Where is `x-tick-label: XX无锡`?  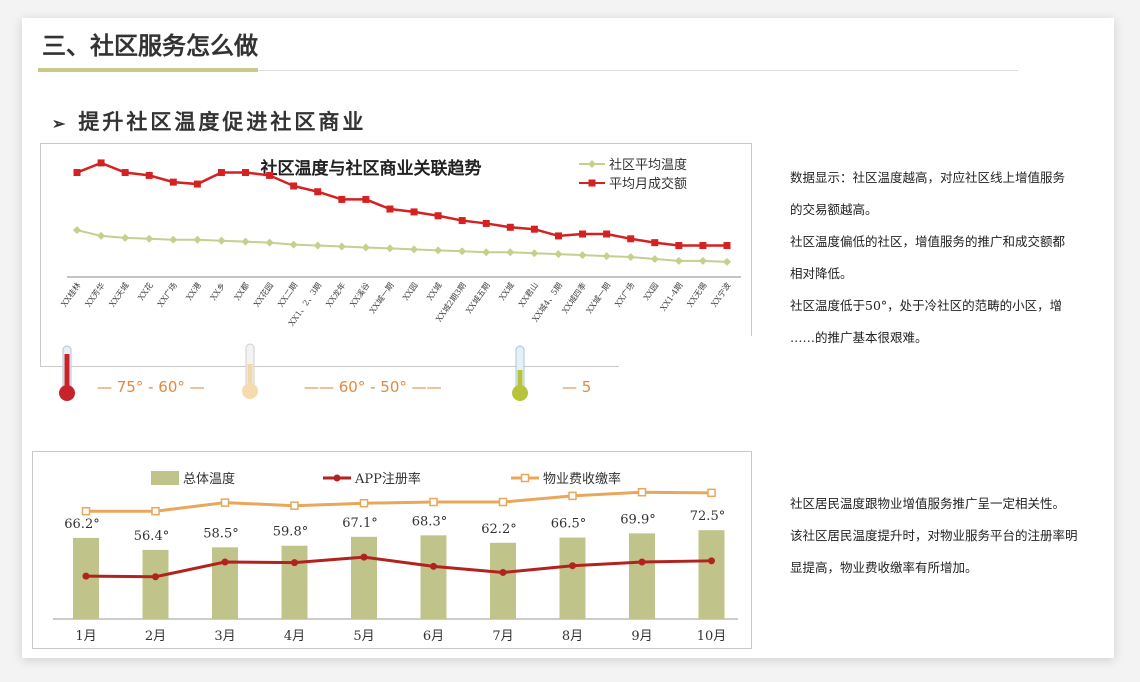
x-tick-label: XX无锡 is located at coordinates (696, 295).